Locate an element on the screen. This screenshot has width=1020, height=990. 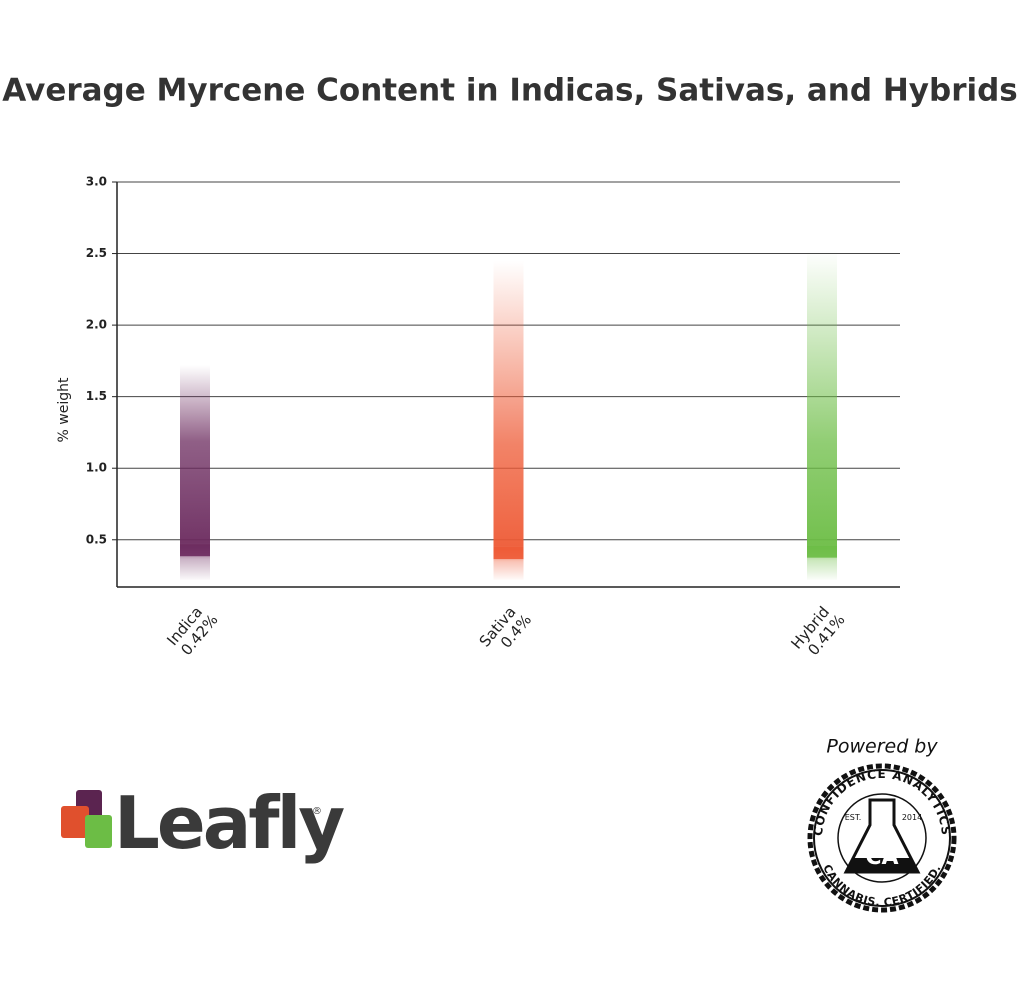
seal-ring is located at coordinates (882, 838).